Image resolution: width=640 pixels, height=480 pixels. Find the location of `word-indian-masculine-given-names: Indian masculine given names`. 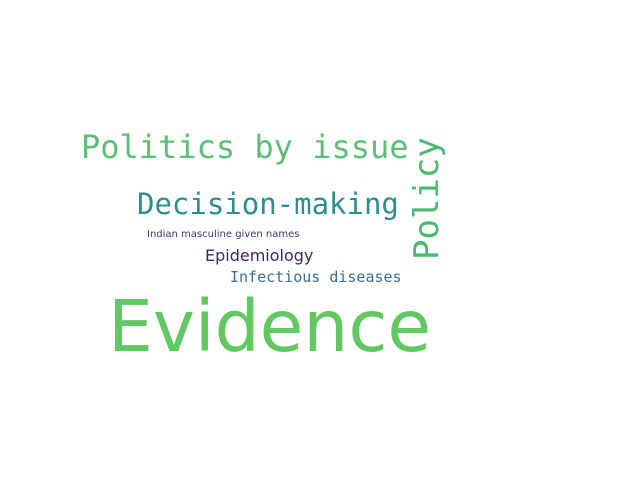

word-indian-masculine-given-names: Indian masculine given names is located at coordinates (223, 234).